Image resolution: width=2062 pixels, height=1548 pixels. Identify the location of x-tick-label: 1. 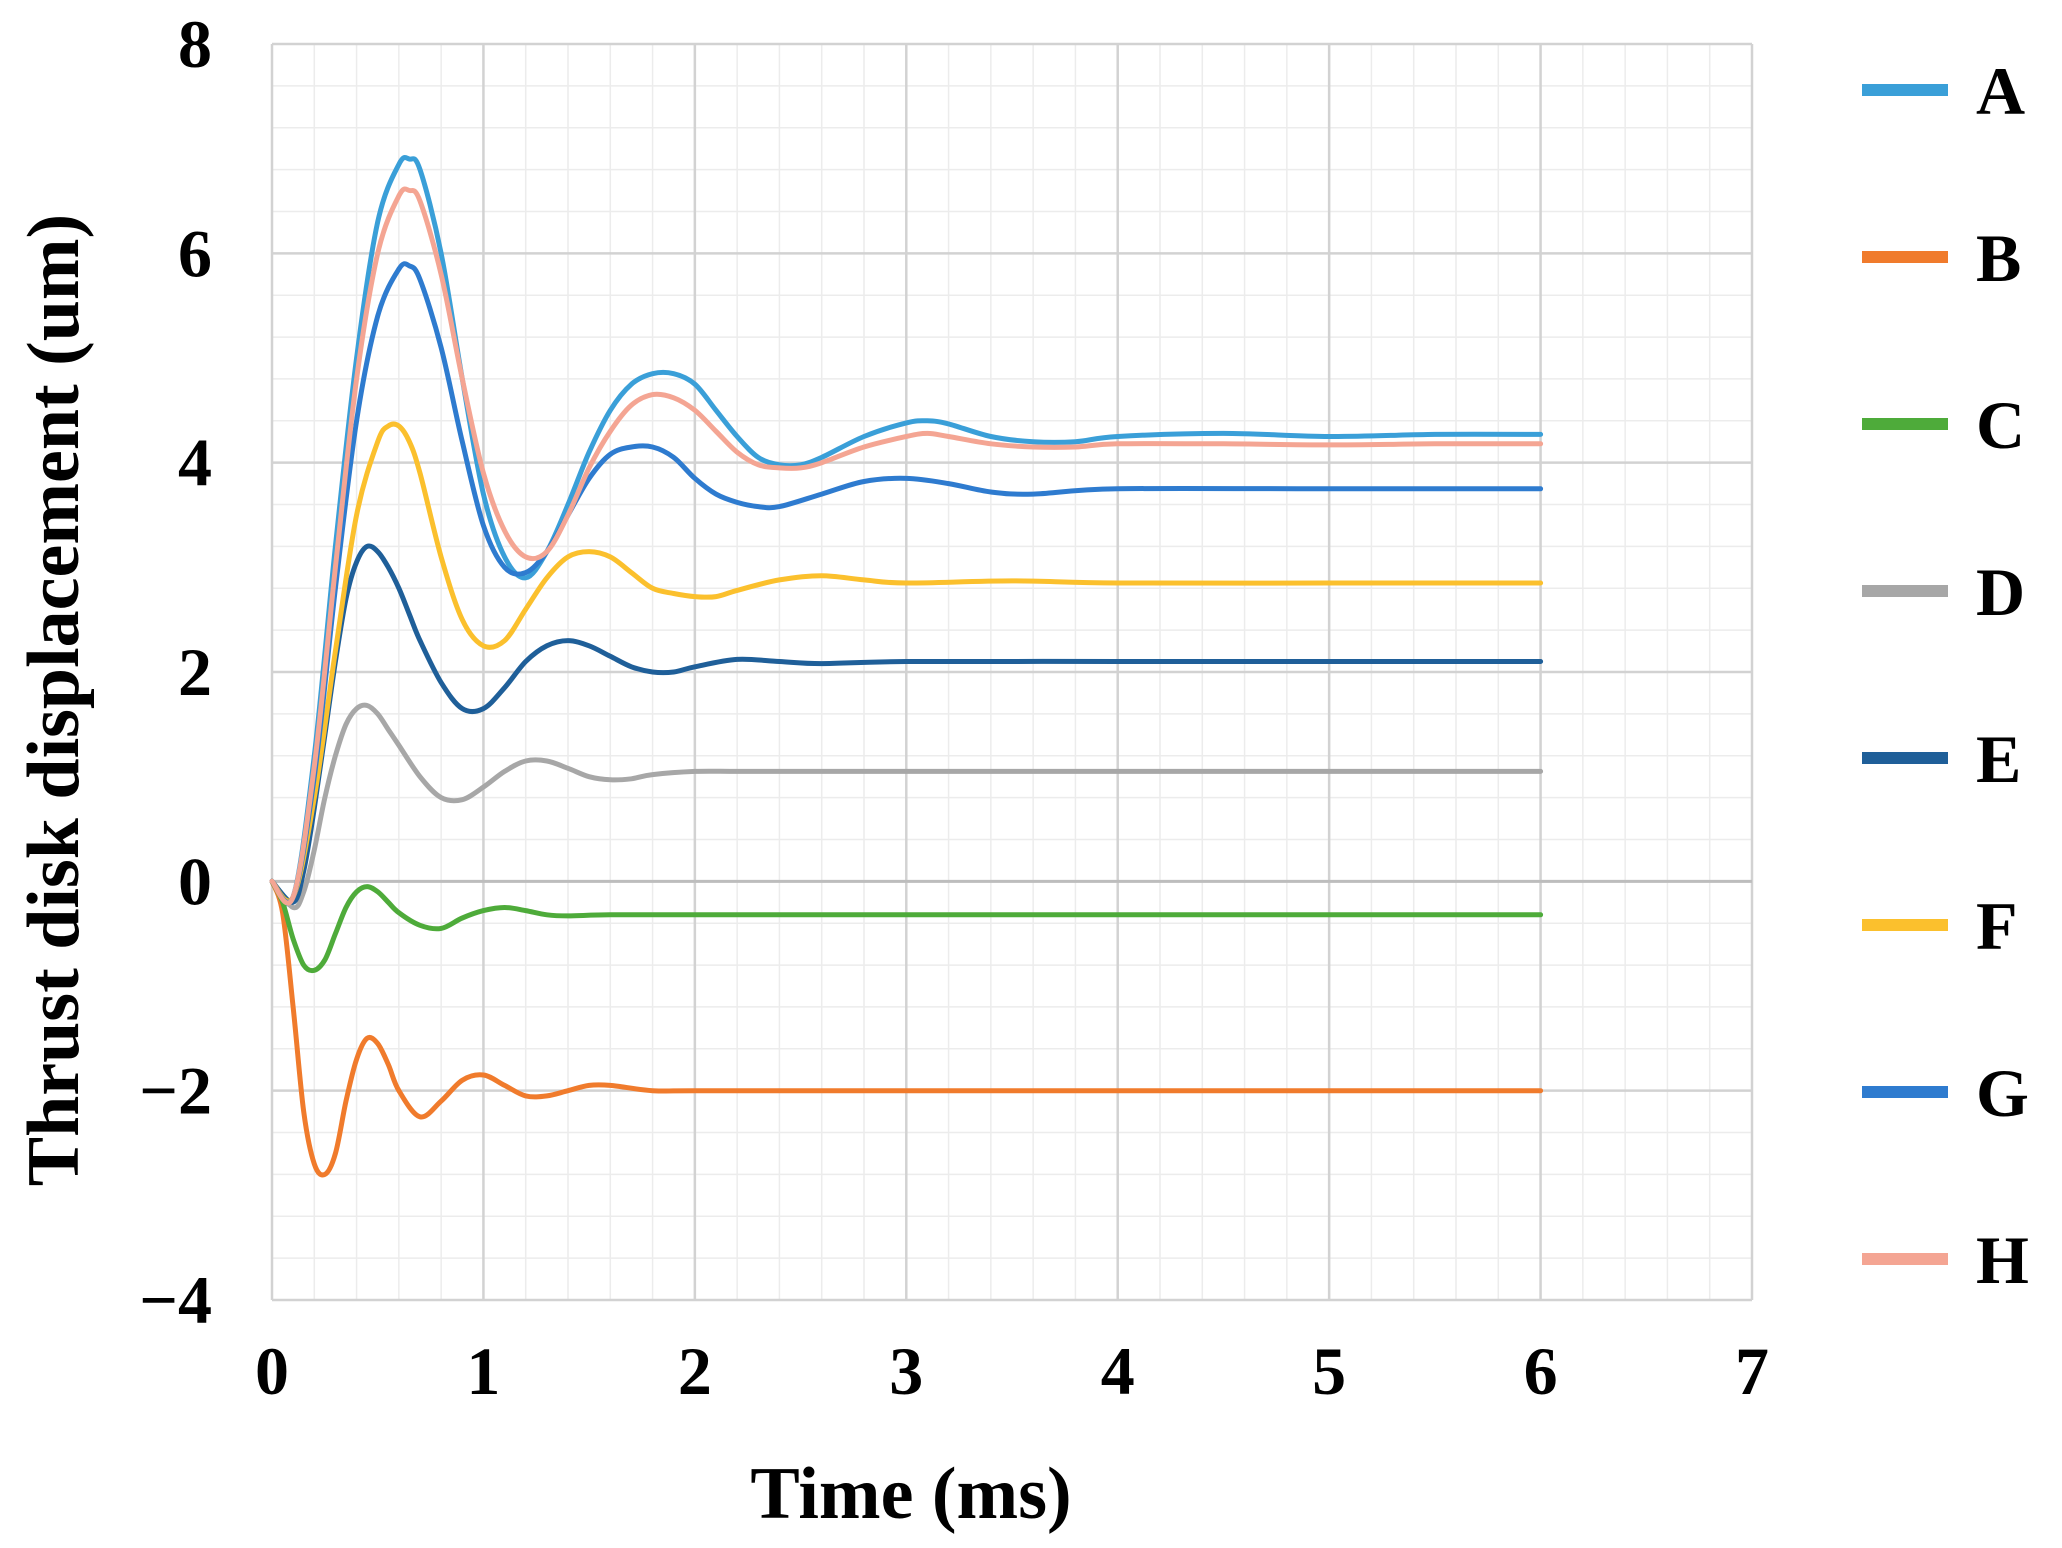
(483, 1371).